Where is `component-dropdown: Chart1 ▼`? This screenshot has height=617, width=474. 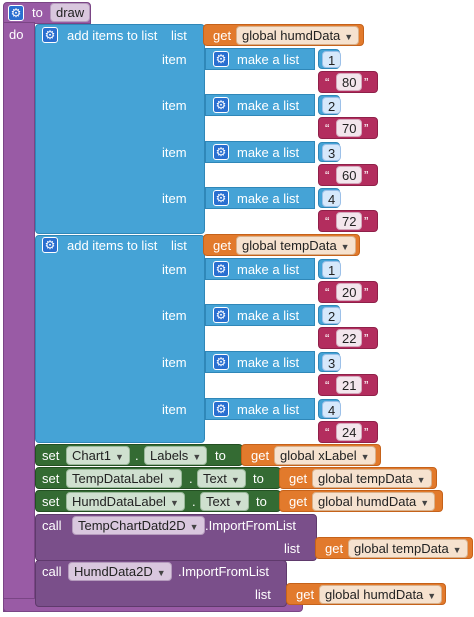
component-dropdown: Chart1 ▼ is located at coordinates (98, 455).